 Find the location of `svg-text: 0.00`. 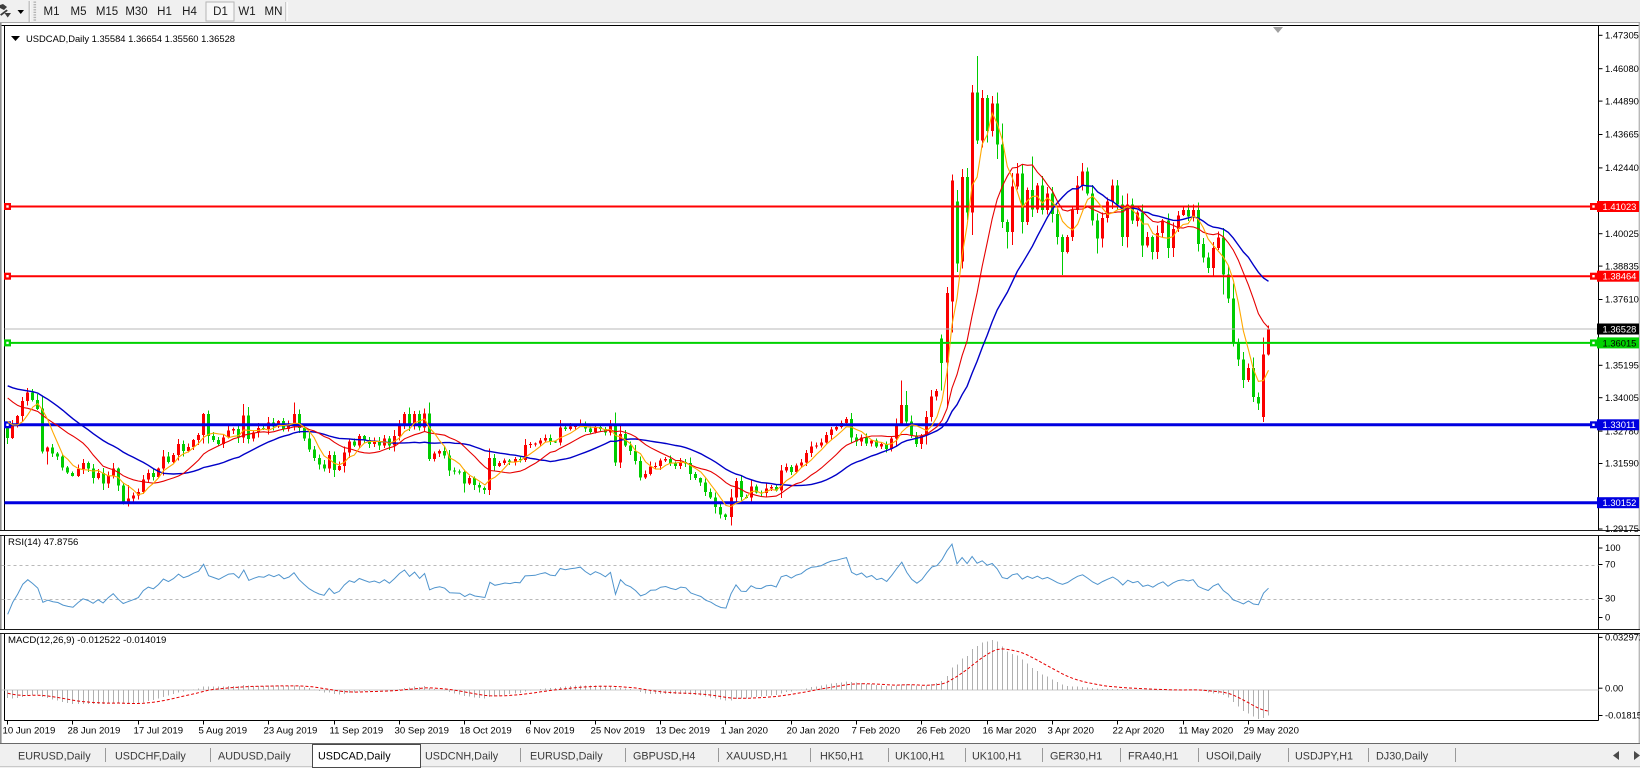

svg-text: 0.00 is located at coordinates (1614, 687).